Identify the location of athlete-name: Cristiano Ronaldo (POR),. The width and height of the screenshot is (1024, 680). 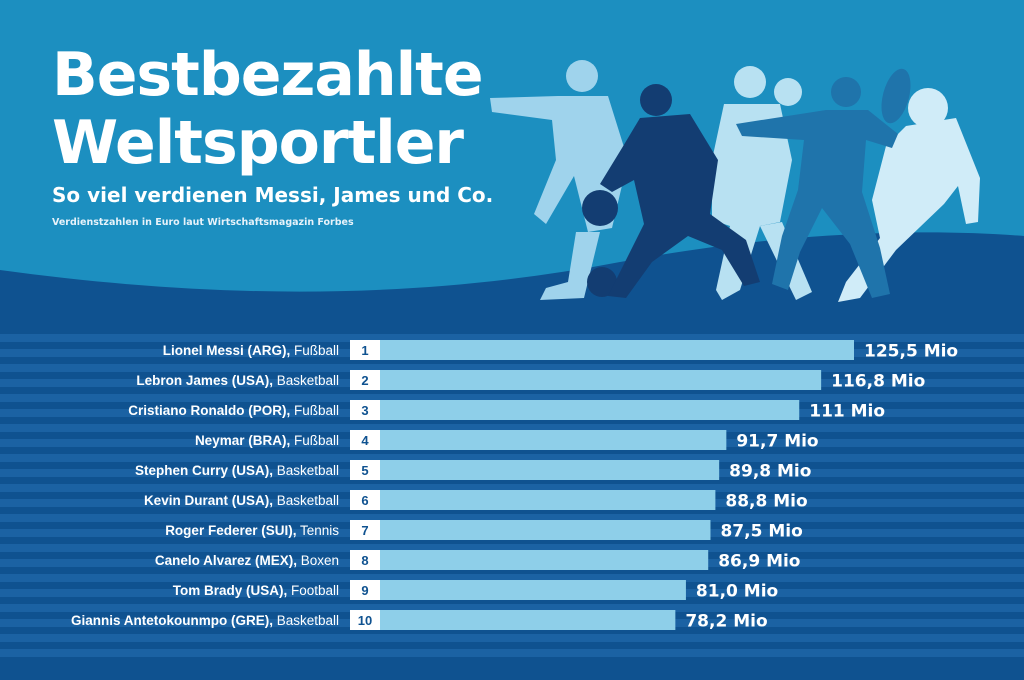
(209, 410).